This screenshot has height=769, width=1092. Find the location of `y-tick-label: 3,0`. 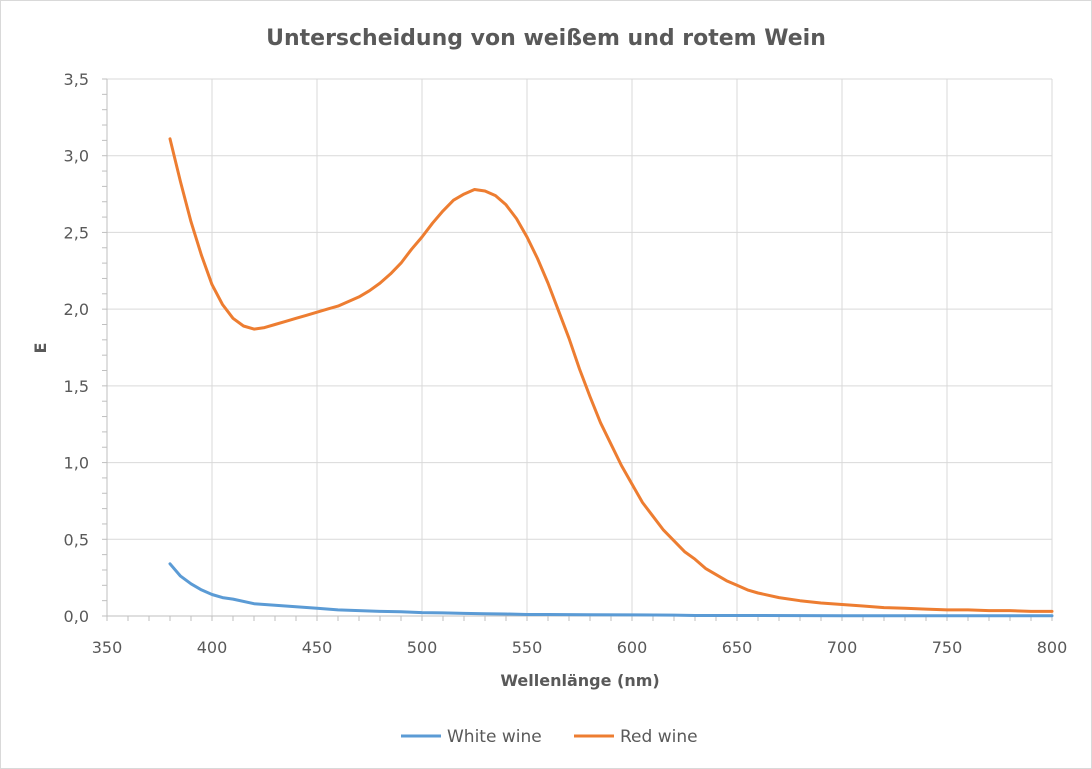

y-tick-label: 3,0 is located at coordinates (76, 156).